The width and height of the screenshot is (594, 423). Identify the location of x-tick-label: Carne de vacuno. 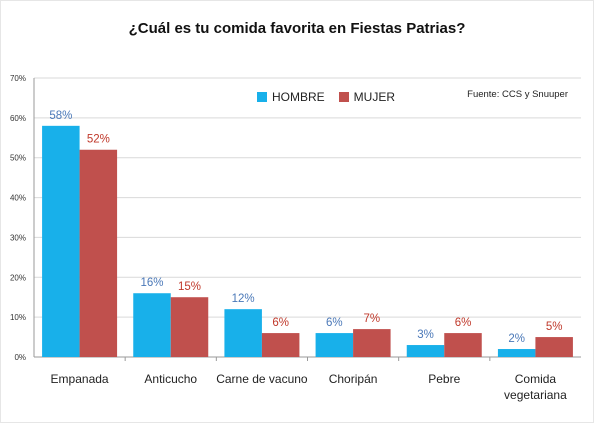
(262, 379).